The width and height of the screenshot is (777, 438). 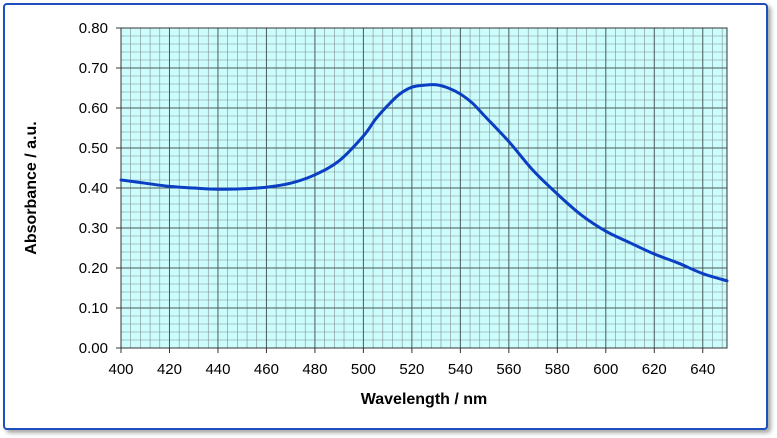 I want to click on x-axis-ticks: 400 420 440 460 480 500 520 540 560 580 600 620 640, so click(x=411, y=363).